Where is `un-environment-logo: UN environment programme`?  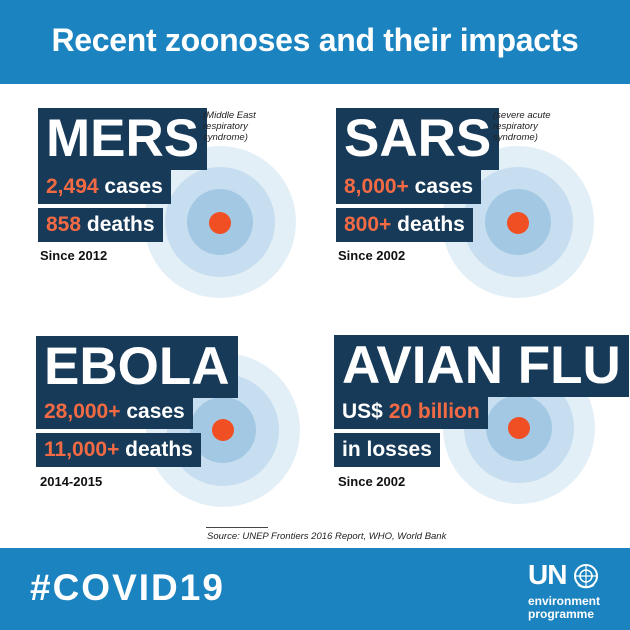
un-environment-logo: UN environment programme is located at coordinates (569, 591).